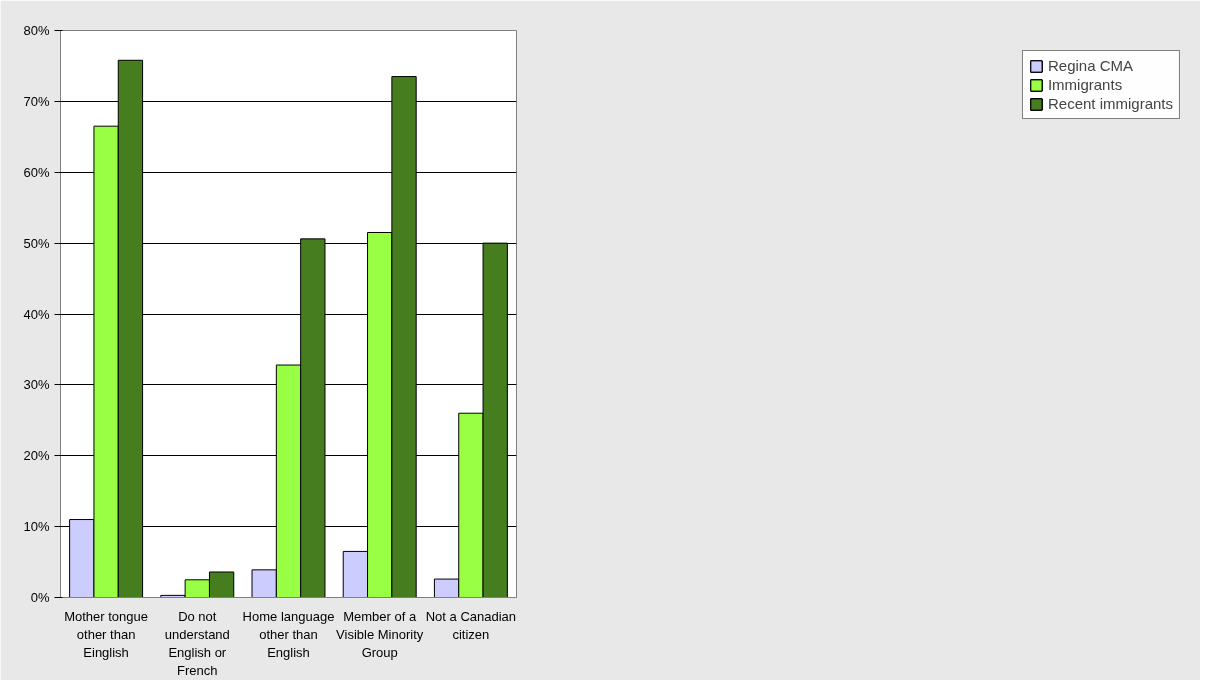 This screenshot has width=1212, height=692. I want to click on legend-label: Recent immigrants, so click(1110, 103).